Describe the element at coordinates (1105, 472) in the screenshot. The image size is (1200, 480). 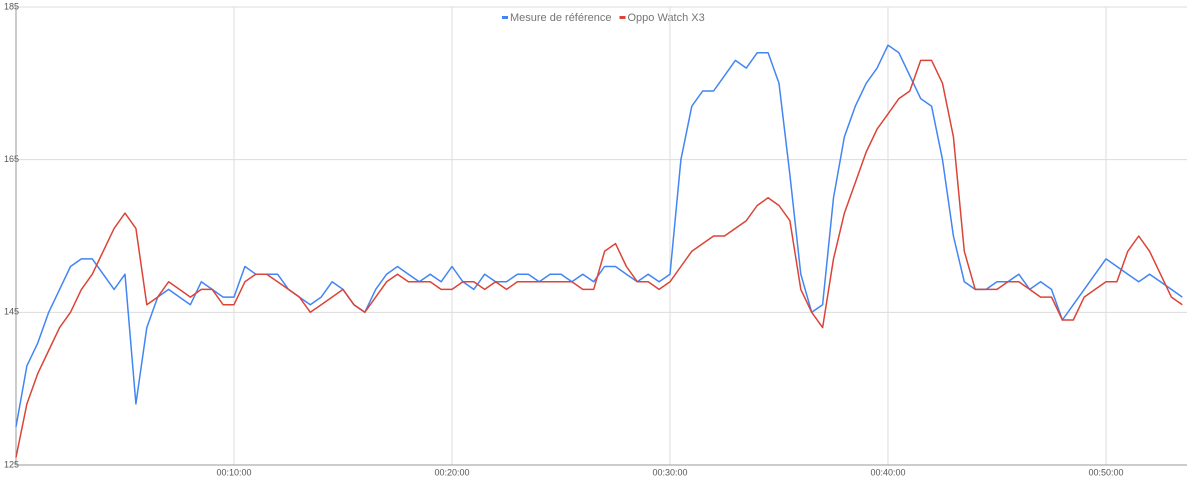
I see `x-tick-label: 00:50:00` at that location.